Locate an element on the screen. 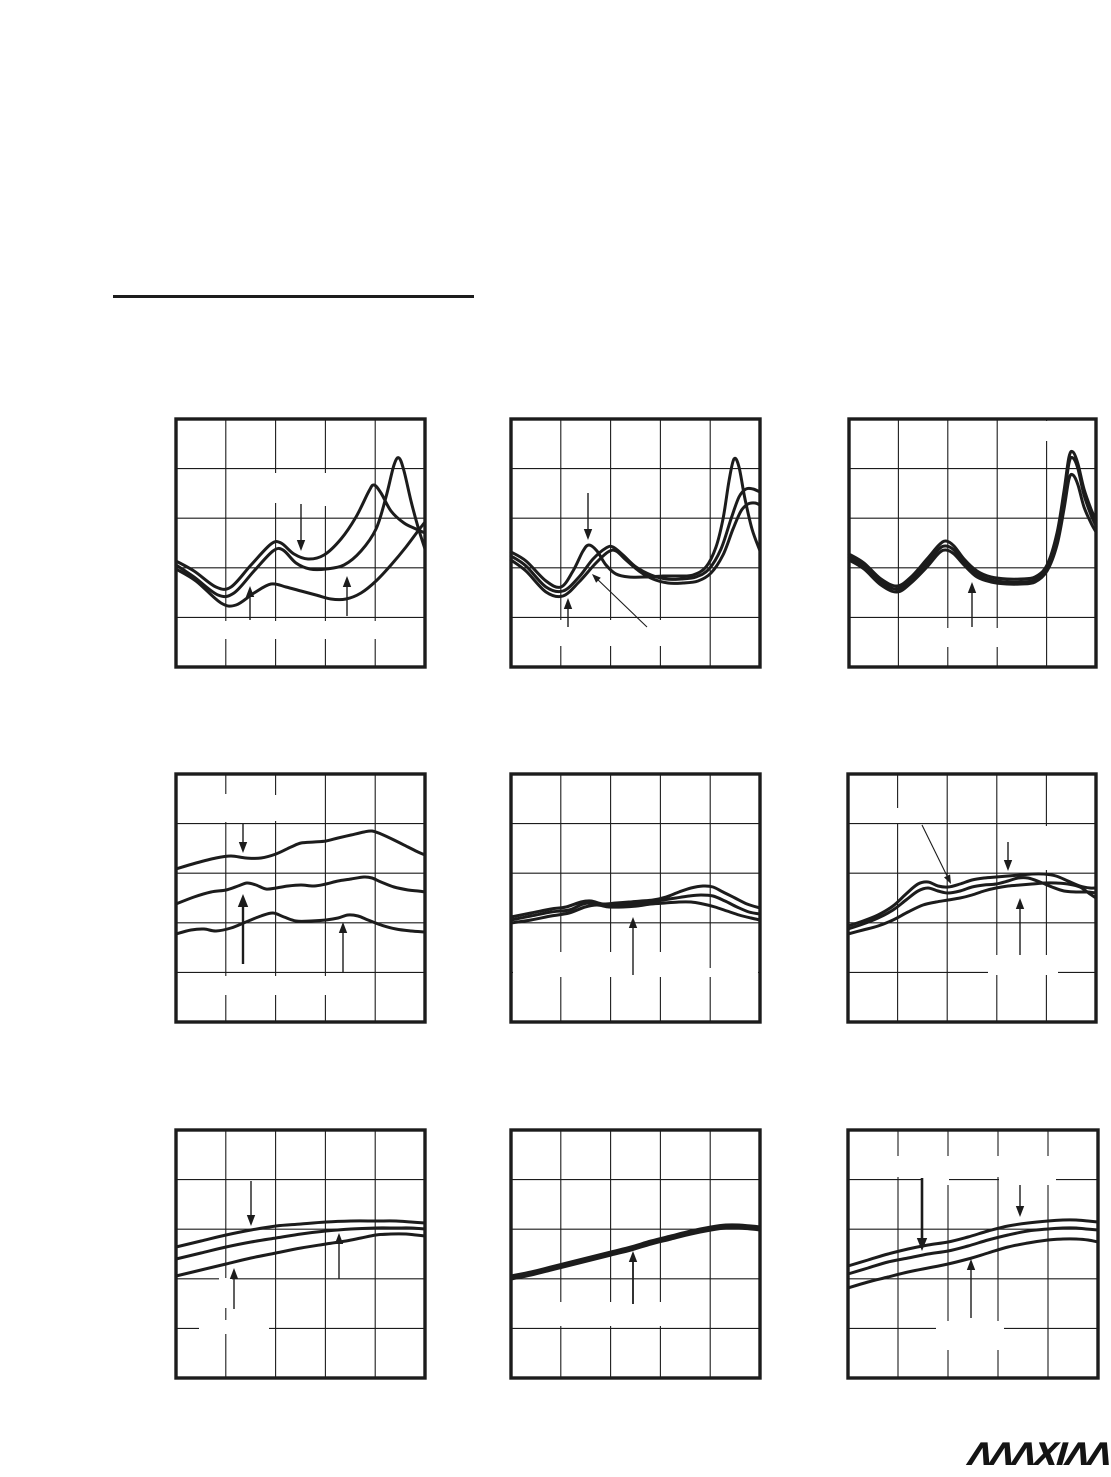 Image resolution: width=1111 pixels, height=1477 pixels. chart-top-right-plot is located at coordinates (972, 543).